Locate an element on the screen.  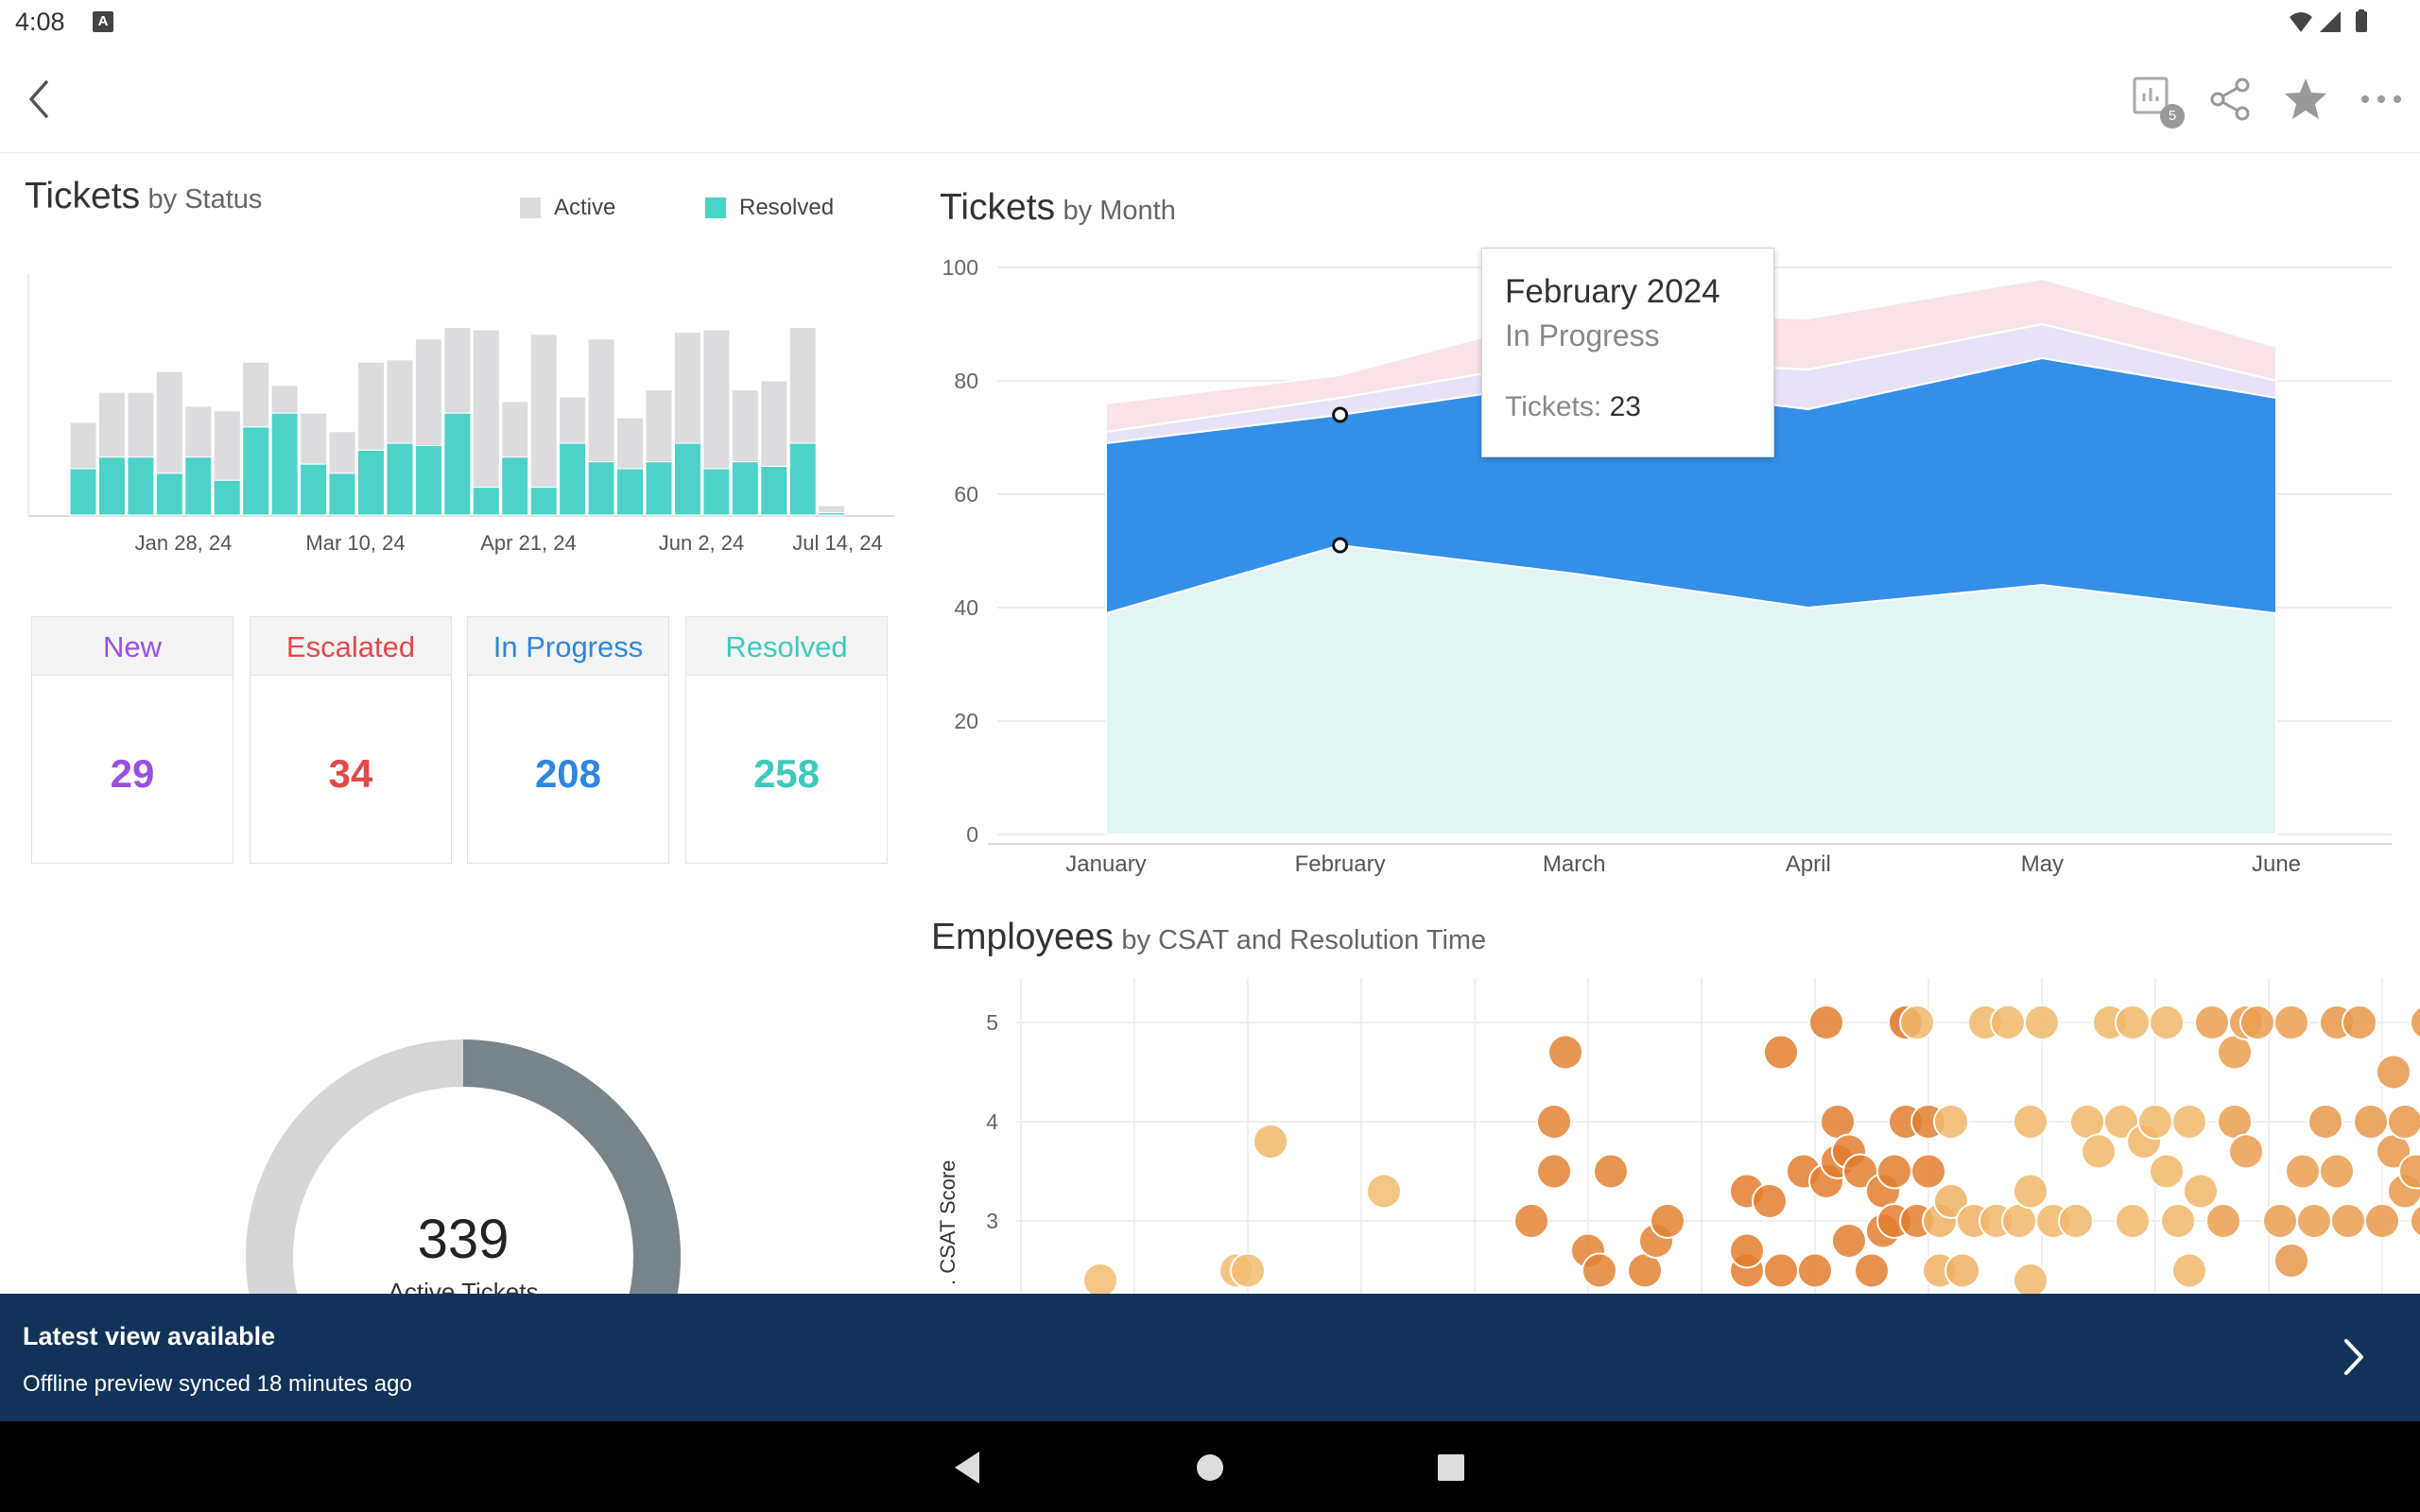
y-tick-label: 20 is located at coordinates (966, 721).